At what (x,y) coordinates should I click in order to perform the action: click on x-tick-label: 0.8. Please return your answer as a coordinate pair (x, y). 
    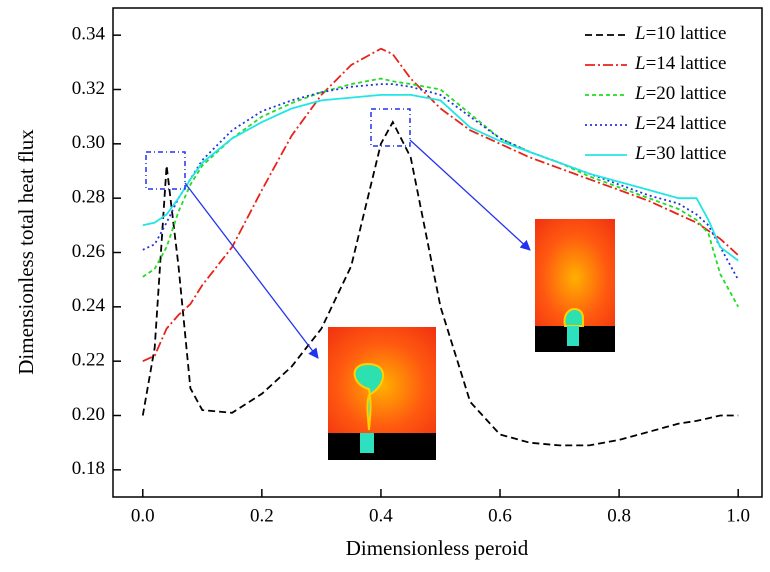
    Looking at the image, I should click on (619, 515).